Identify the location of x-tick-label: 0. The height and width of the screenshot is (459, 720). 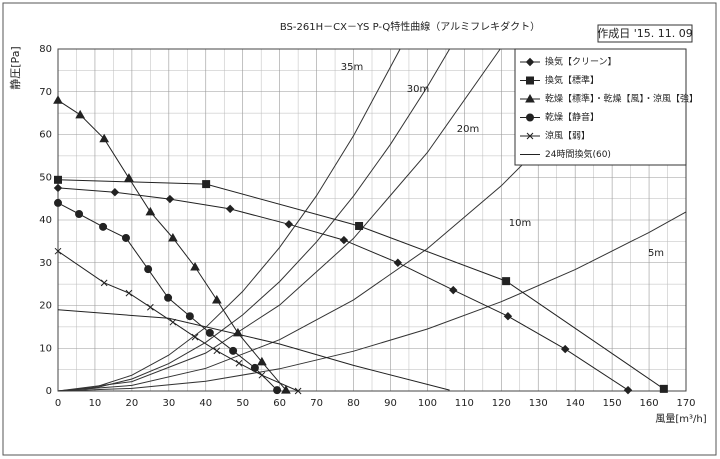
(58, 403).